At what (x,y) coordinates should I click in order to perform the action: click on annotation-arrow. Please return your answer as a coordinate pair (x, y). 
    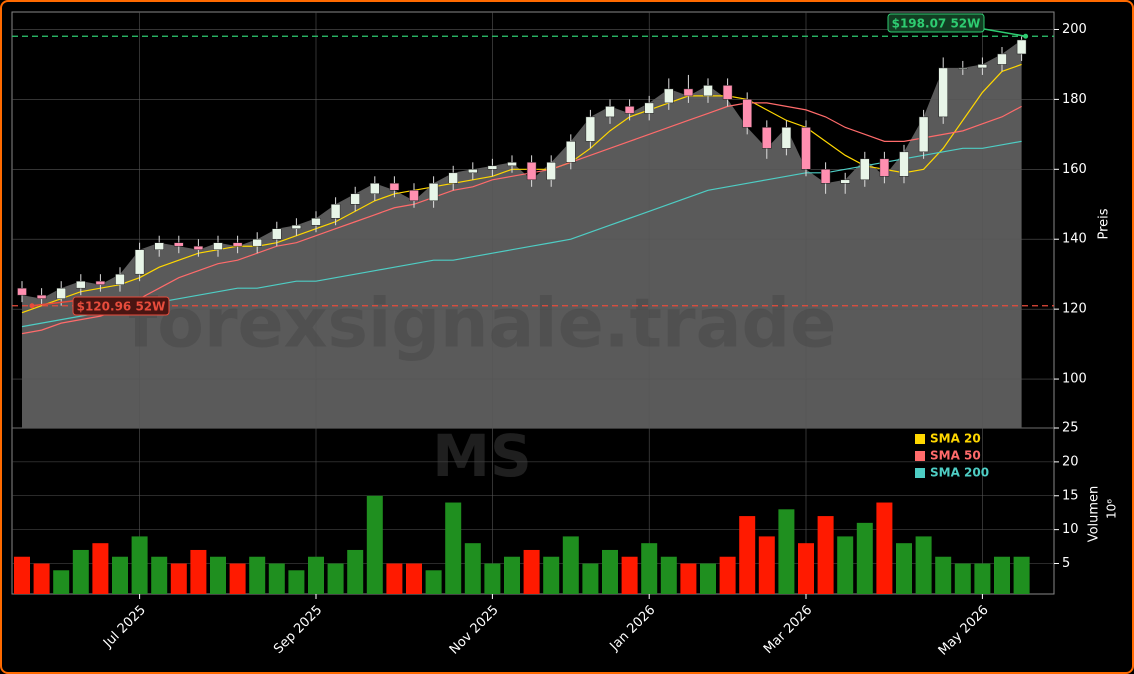
    Looking at the image, I should click on (1004, 32).